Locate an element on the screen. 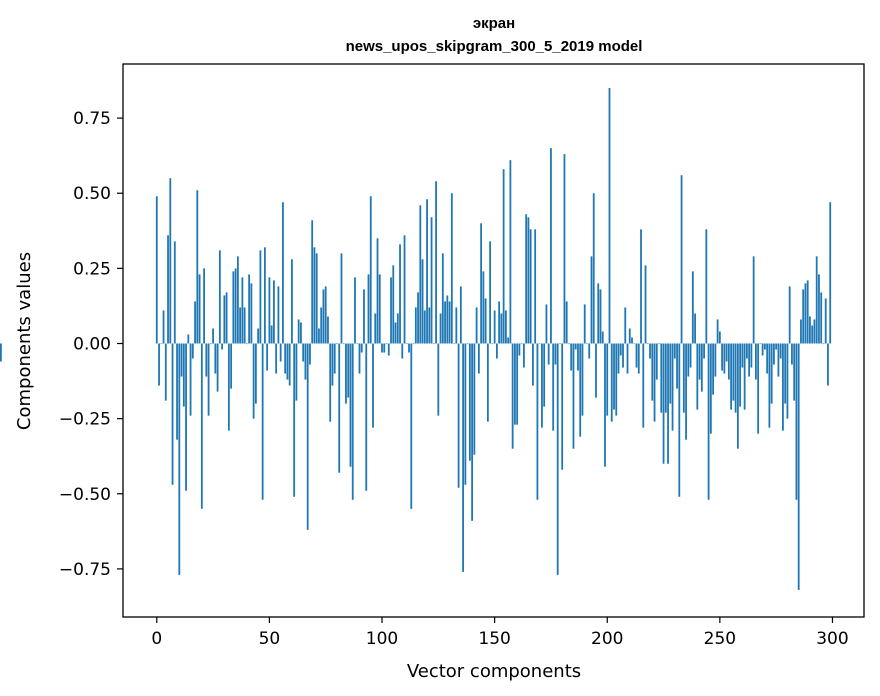 The width and height of the screenshot is (880, 696). x-axis-label: Vector components is located at coordinates (494, 671).